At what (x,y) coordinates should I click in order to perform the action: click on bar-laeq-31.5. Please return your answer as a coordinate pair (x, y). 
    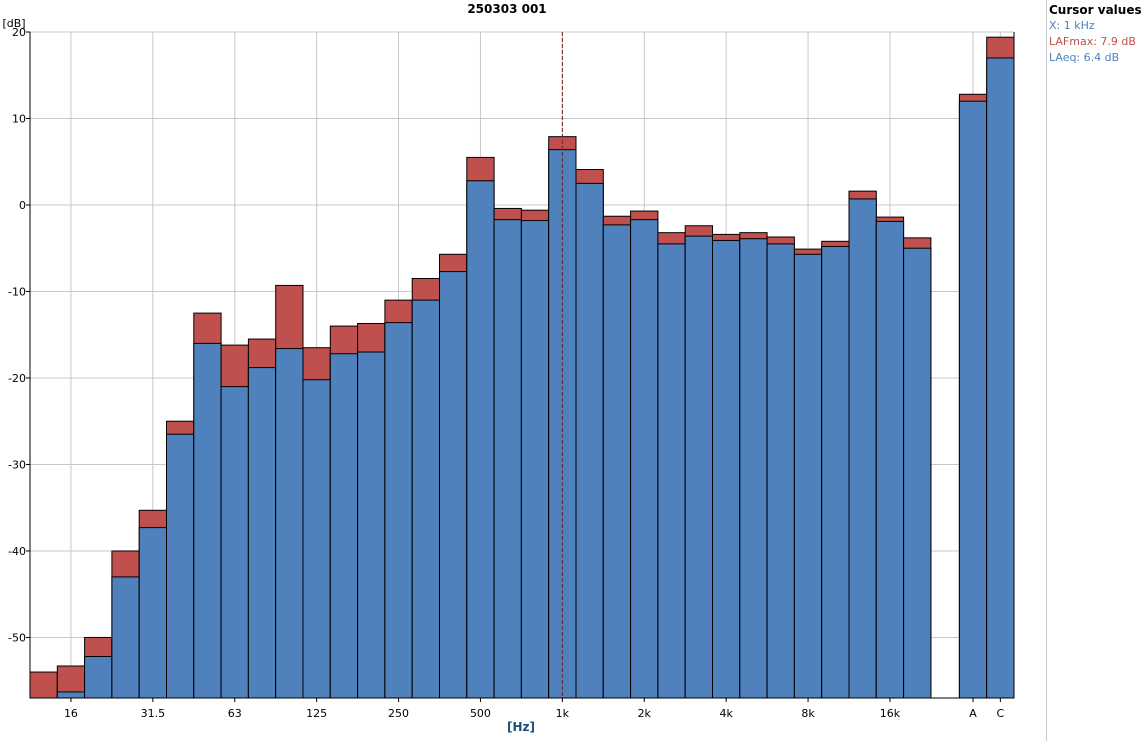
    Looking at the image, I should click on (152, 613).